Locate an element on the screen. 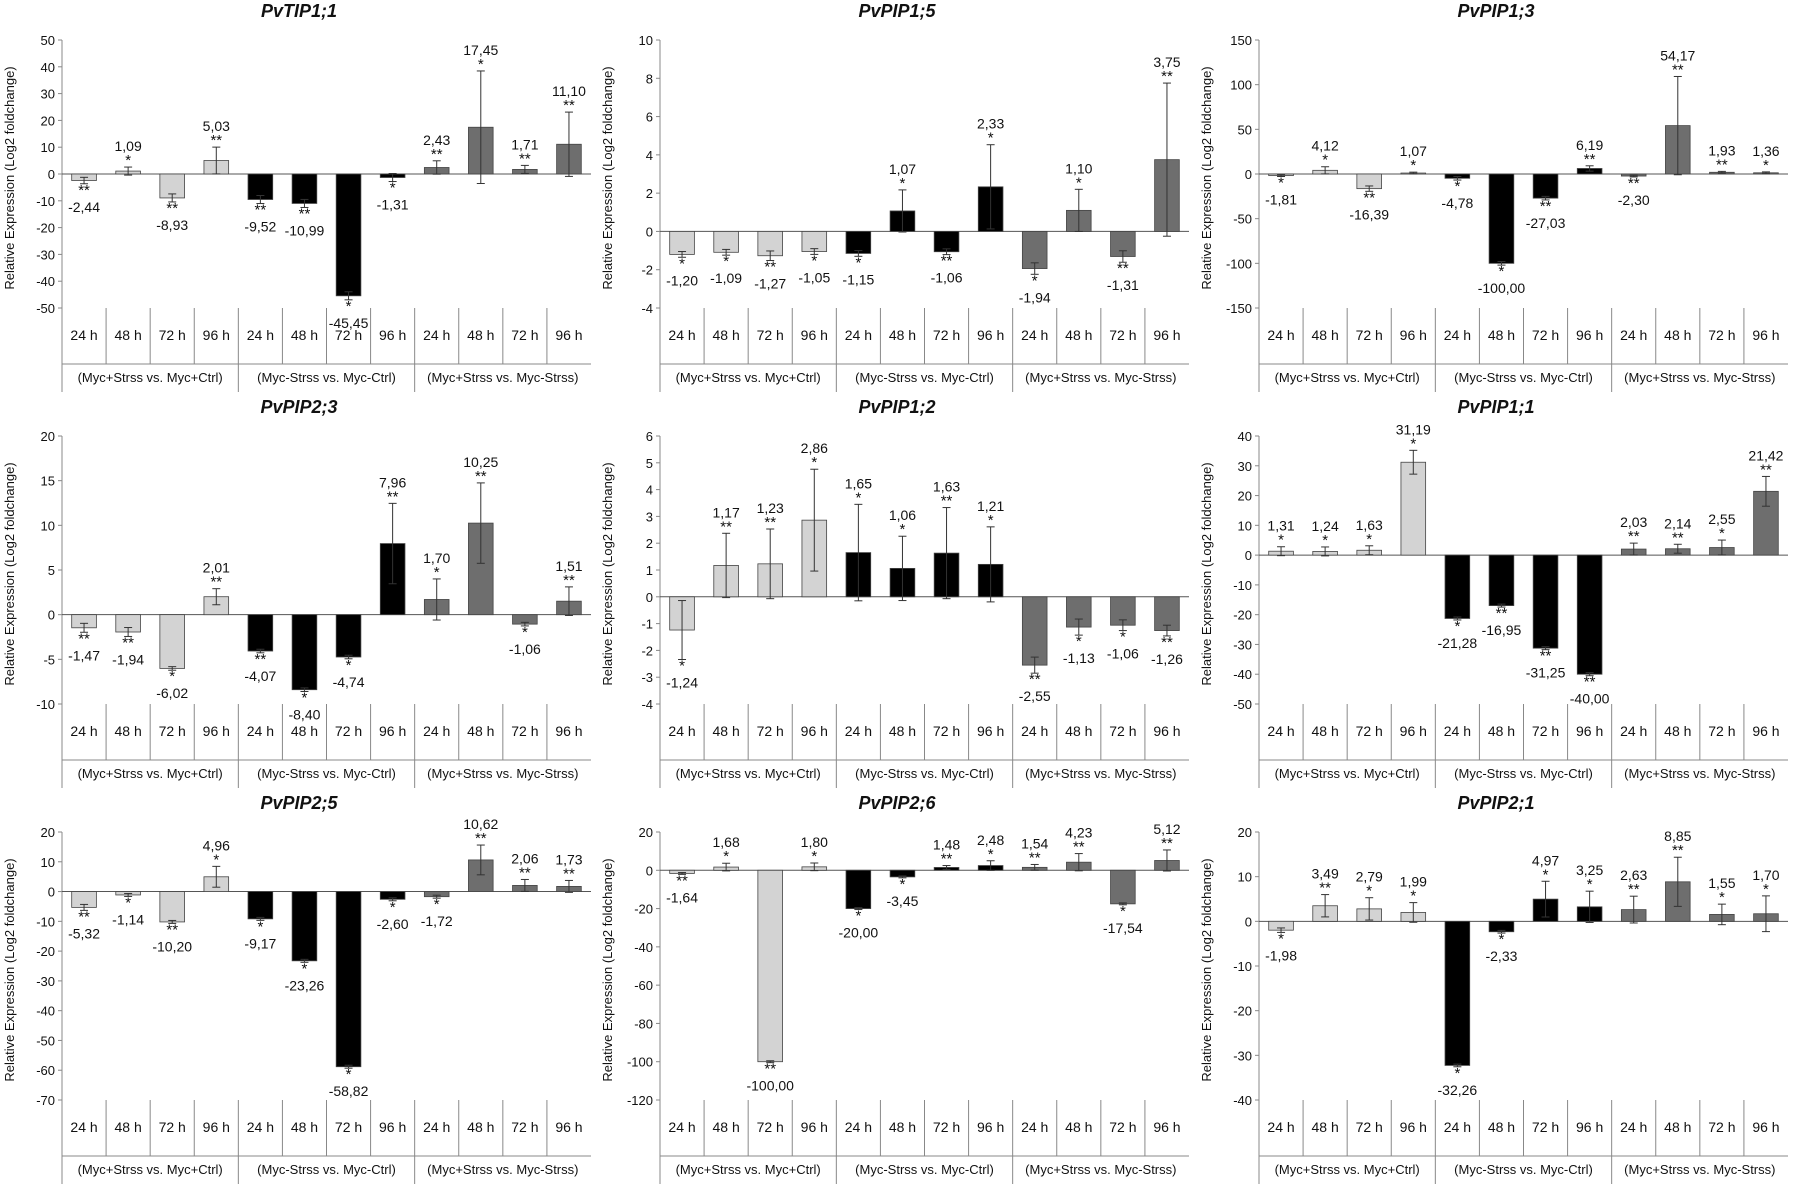 The width and height of the screenshot is (1795, 1187). data-label: -2,30 is located at coordinates (1634, 200).